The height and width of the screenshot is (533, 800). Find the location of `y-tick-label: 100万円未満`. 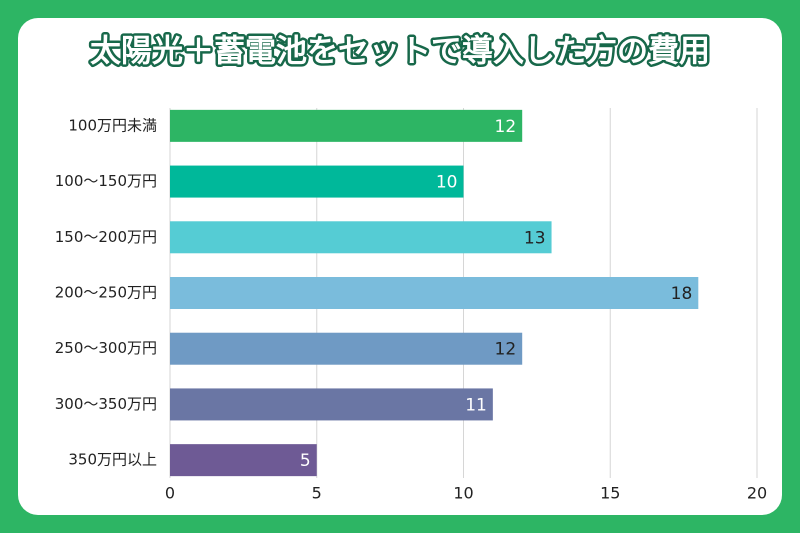

y-tick-label: 100万円未満 is located at coordinates (112, 125).